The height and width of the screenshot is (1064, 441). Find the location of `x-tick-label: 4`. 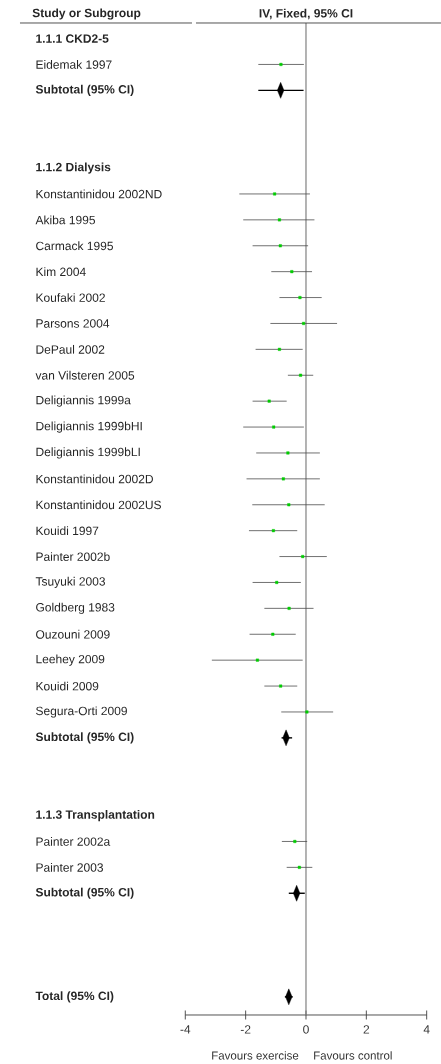

x-tick-label: 4 is located at coordinates (426, 1029).